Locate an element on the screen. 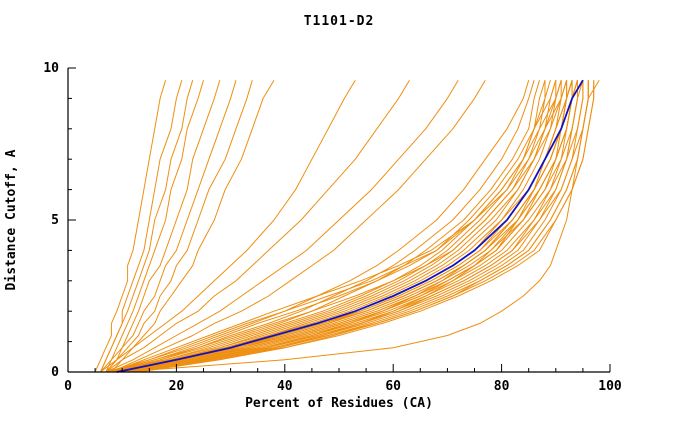 This screenshot has height=440, width=680. y-tick-label: 0 is located at coordinates (55, 372).